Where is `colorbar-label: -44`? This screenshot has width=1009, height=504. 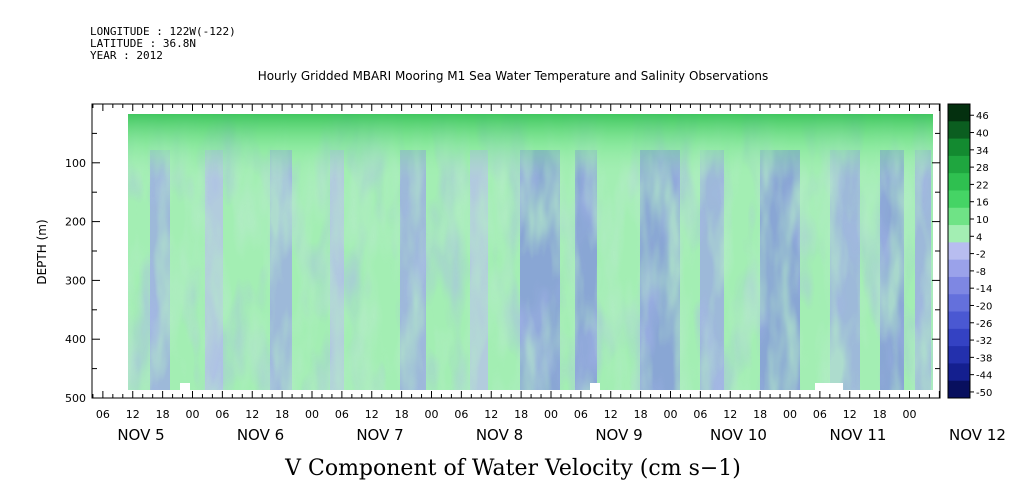
colorbar-label: -44 is located at coordinates (984, 376).